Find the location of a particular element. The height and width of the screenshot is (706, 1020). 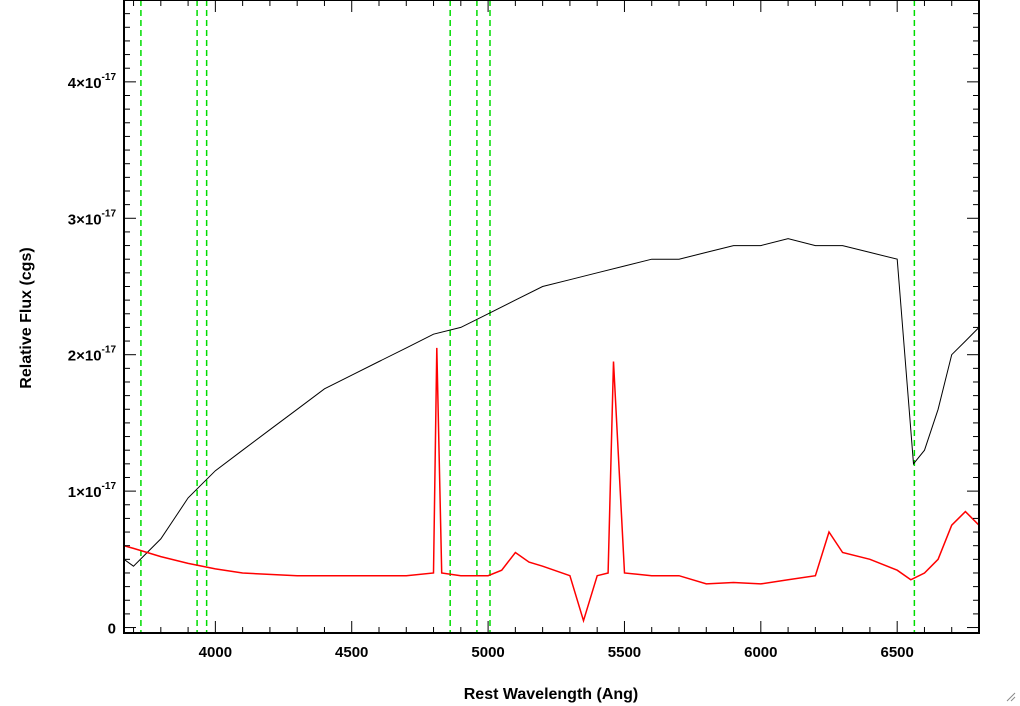

x-tick-label: 6000 is located at coordinates (760, 652).